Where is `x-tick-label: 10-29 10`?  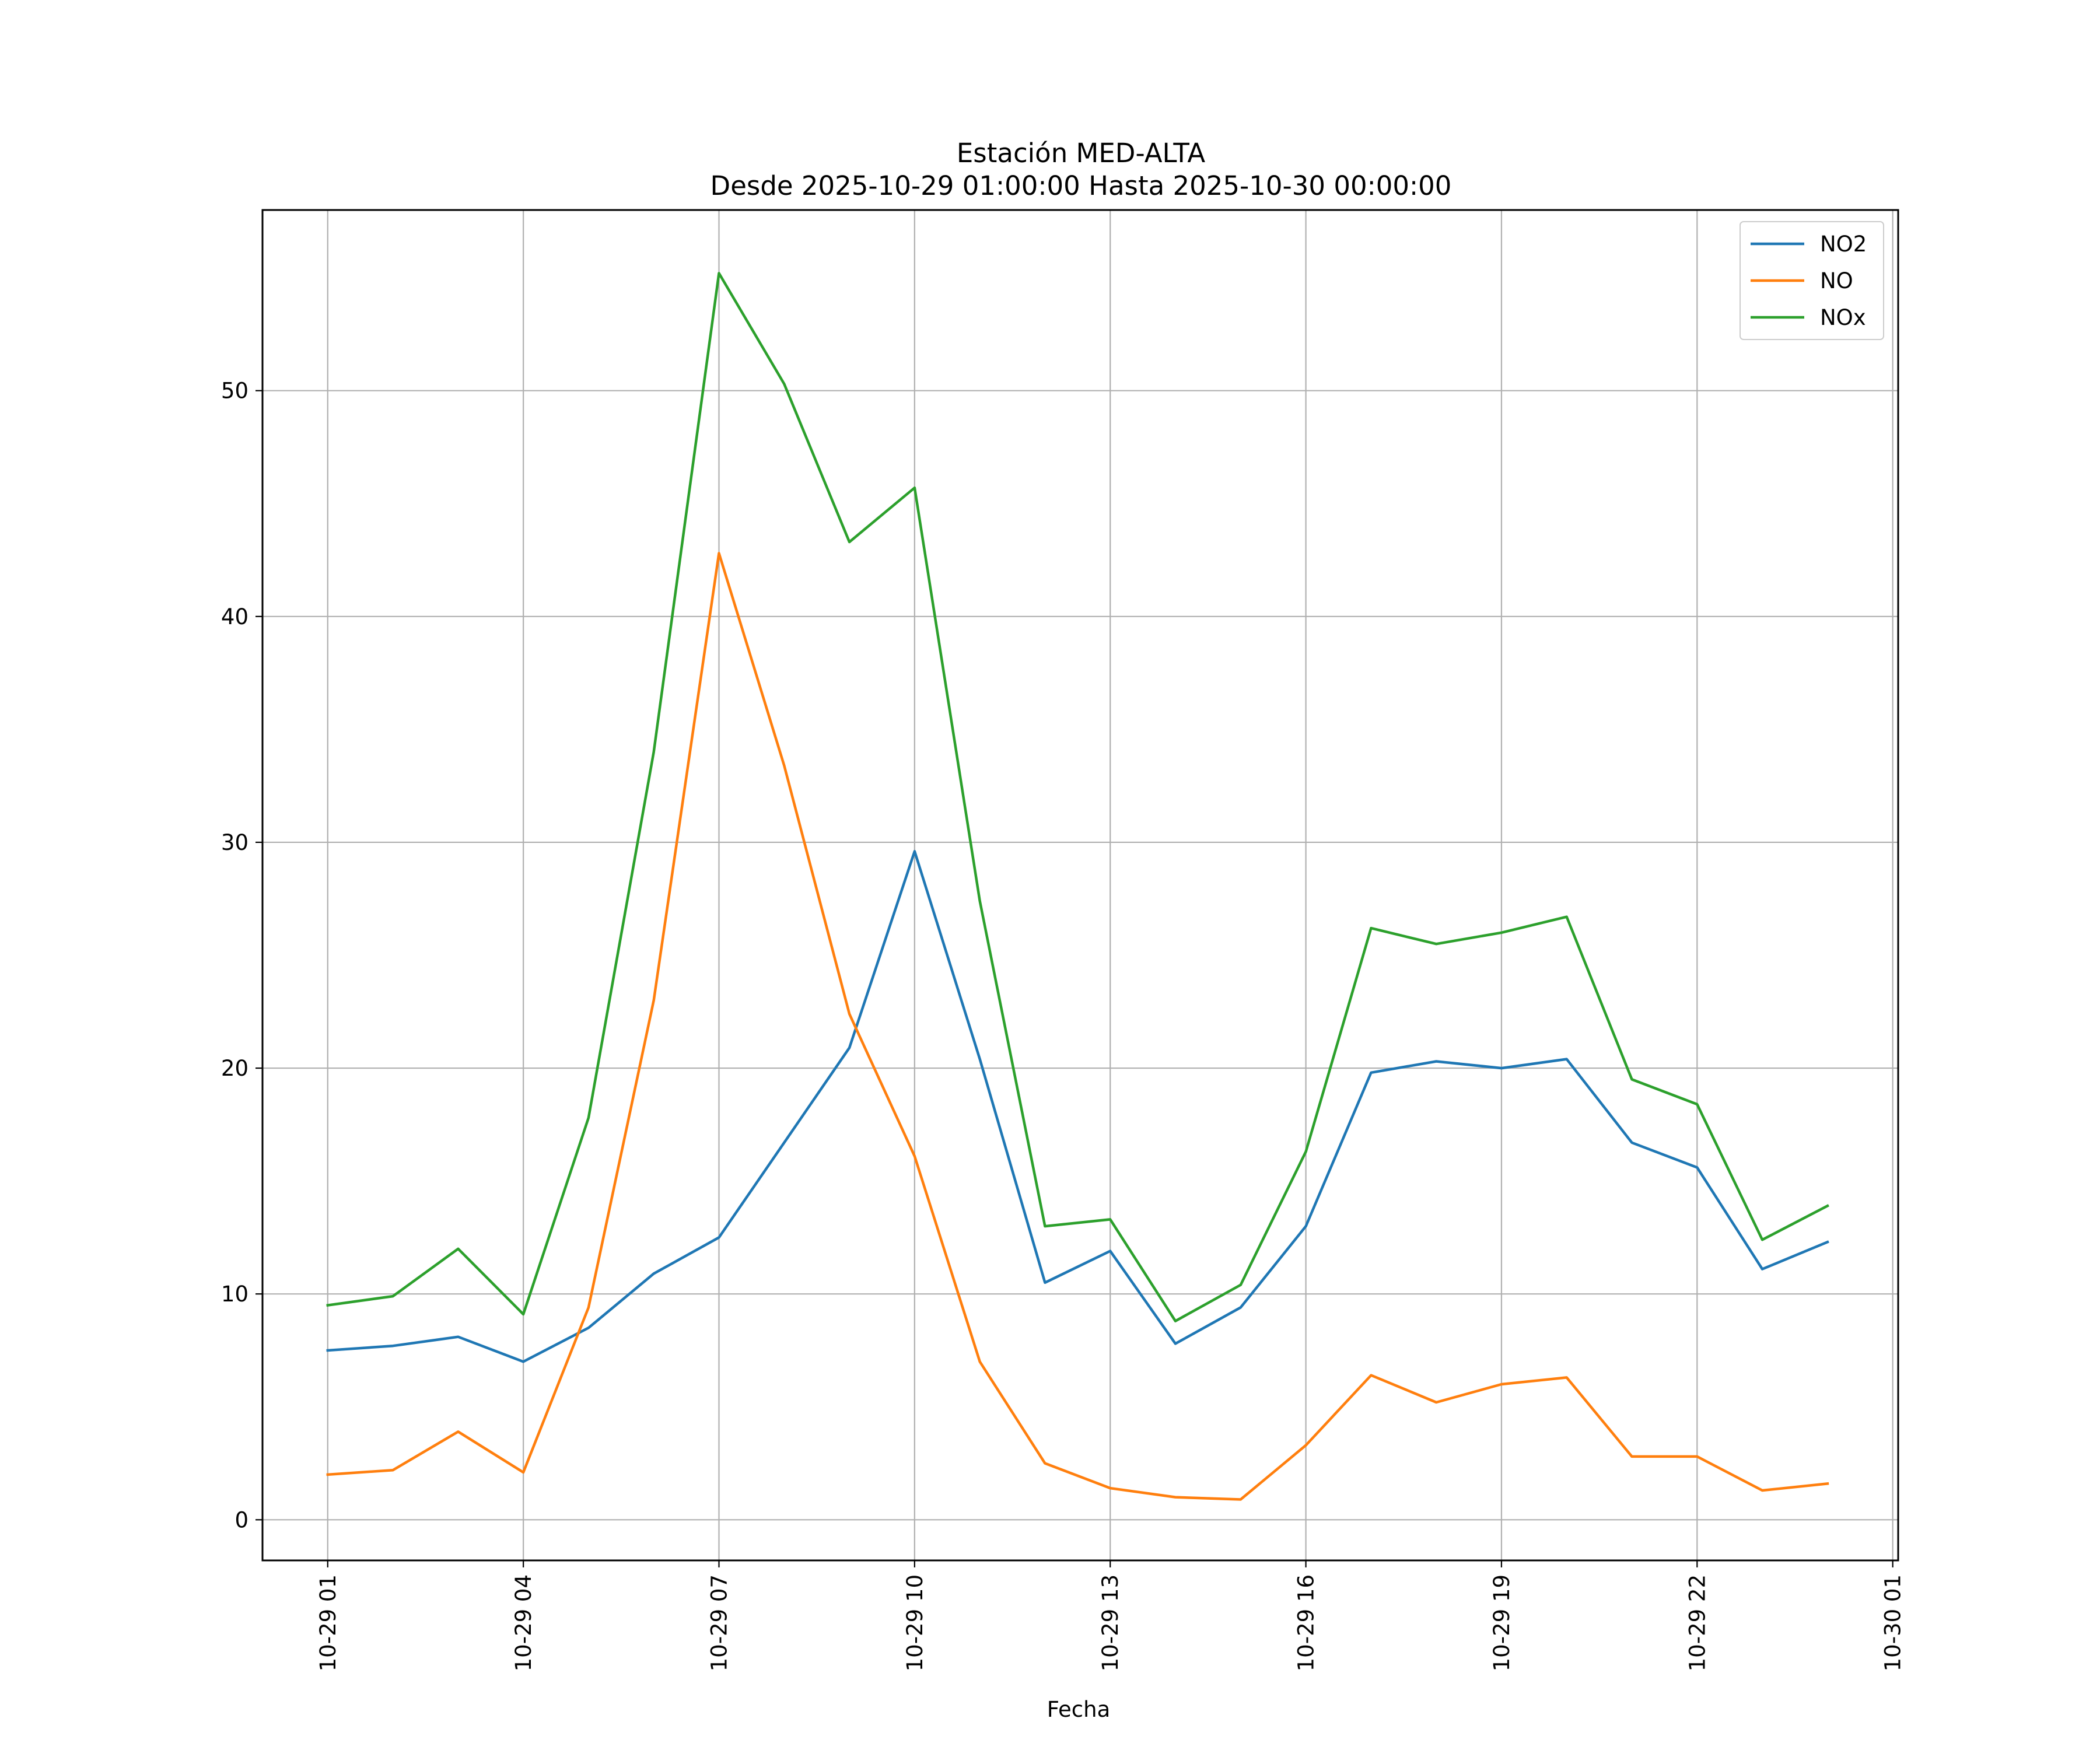 x-tick-label: 10-29 10 is located at coordinates (915, 1622).